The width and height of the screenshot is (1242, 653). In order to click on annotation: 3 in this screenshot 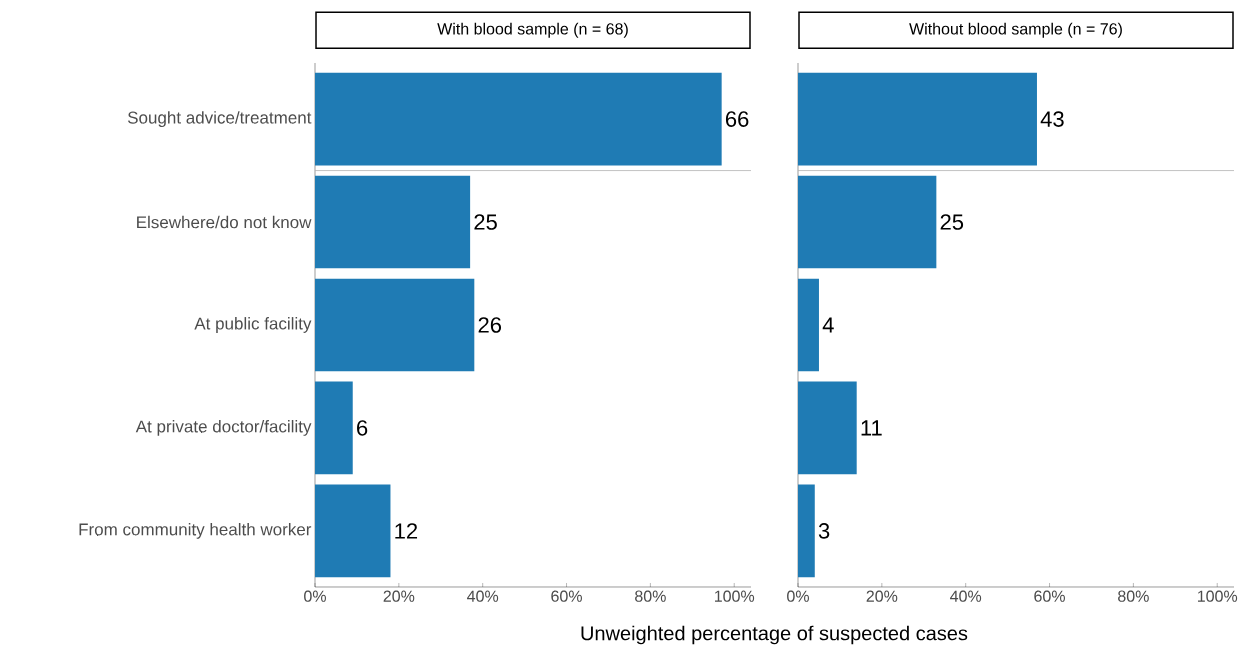, I will do `click(824, 531)`.